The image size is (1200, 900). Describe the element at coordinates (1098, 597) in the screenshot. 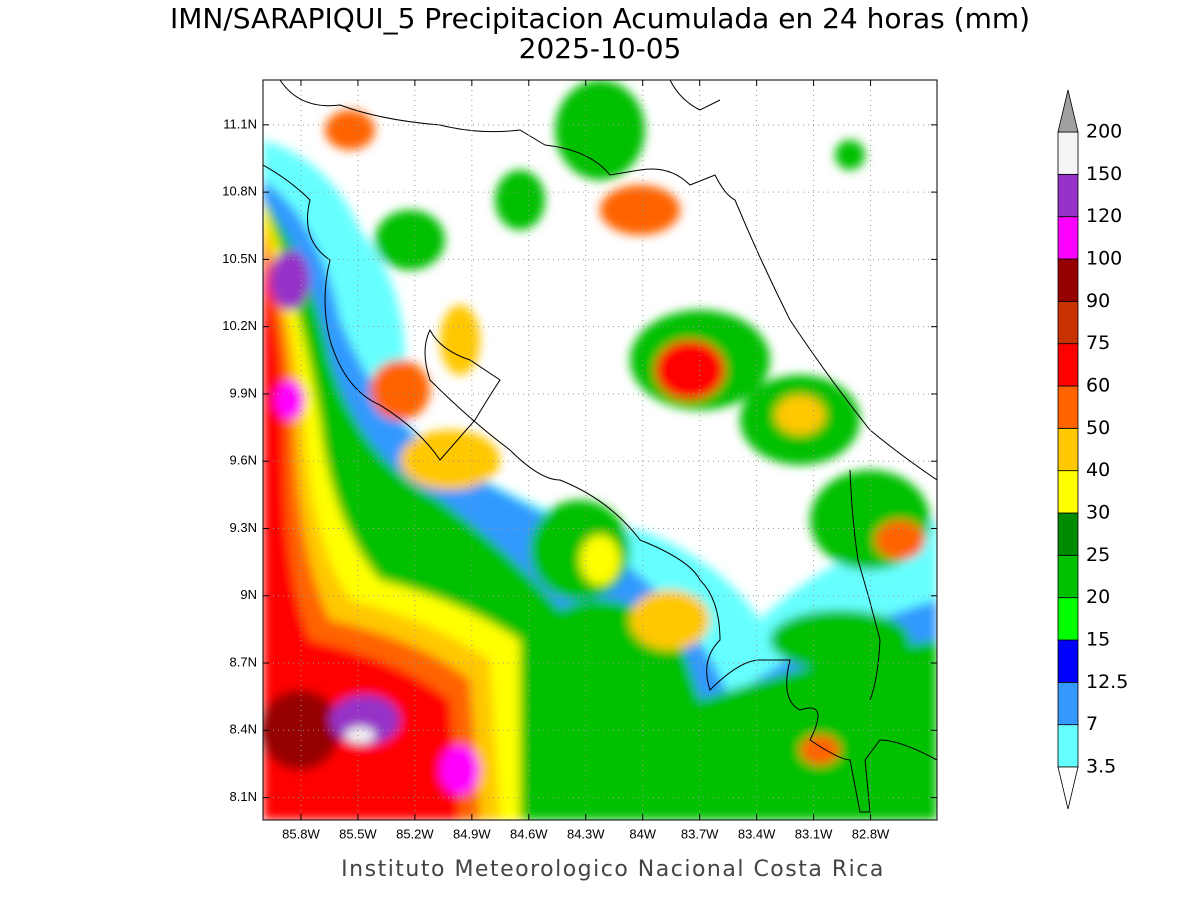

I see `colorbar-label: 20` at that location.